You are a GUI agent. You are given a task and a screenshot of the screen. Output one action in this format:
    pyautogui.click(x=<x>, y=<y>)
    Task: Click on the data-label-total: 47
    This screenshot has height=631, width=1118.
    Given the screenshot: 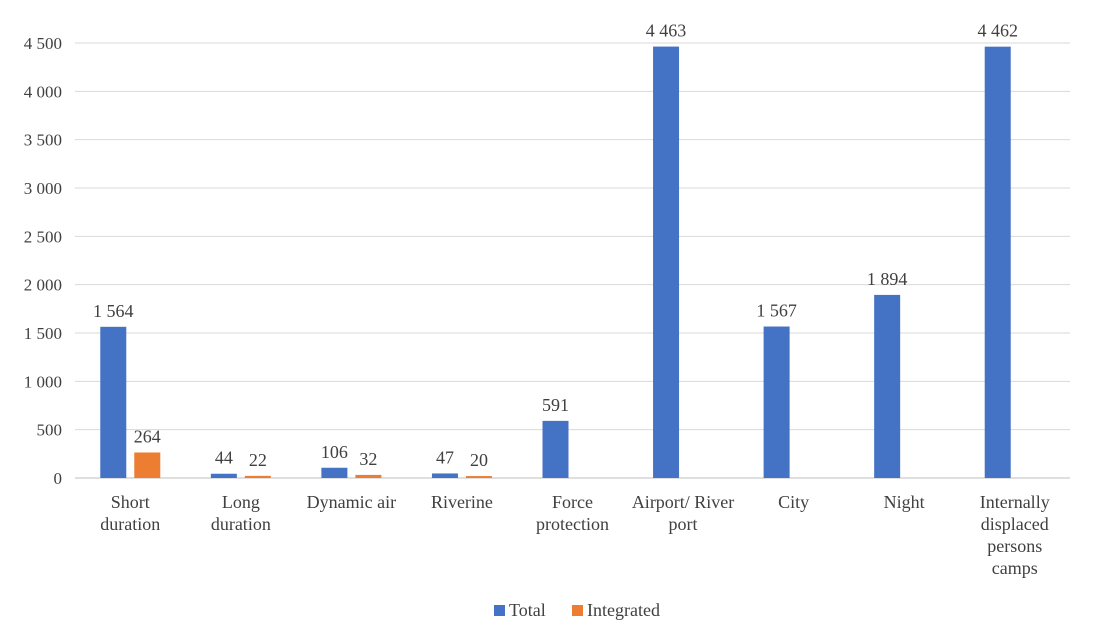 What is the action you would take?
    pyautogui.click(x=445, y=457)
    